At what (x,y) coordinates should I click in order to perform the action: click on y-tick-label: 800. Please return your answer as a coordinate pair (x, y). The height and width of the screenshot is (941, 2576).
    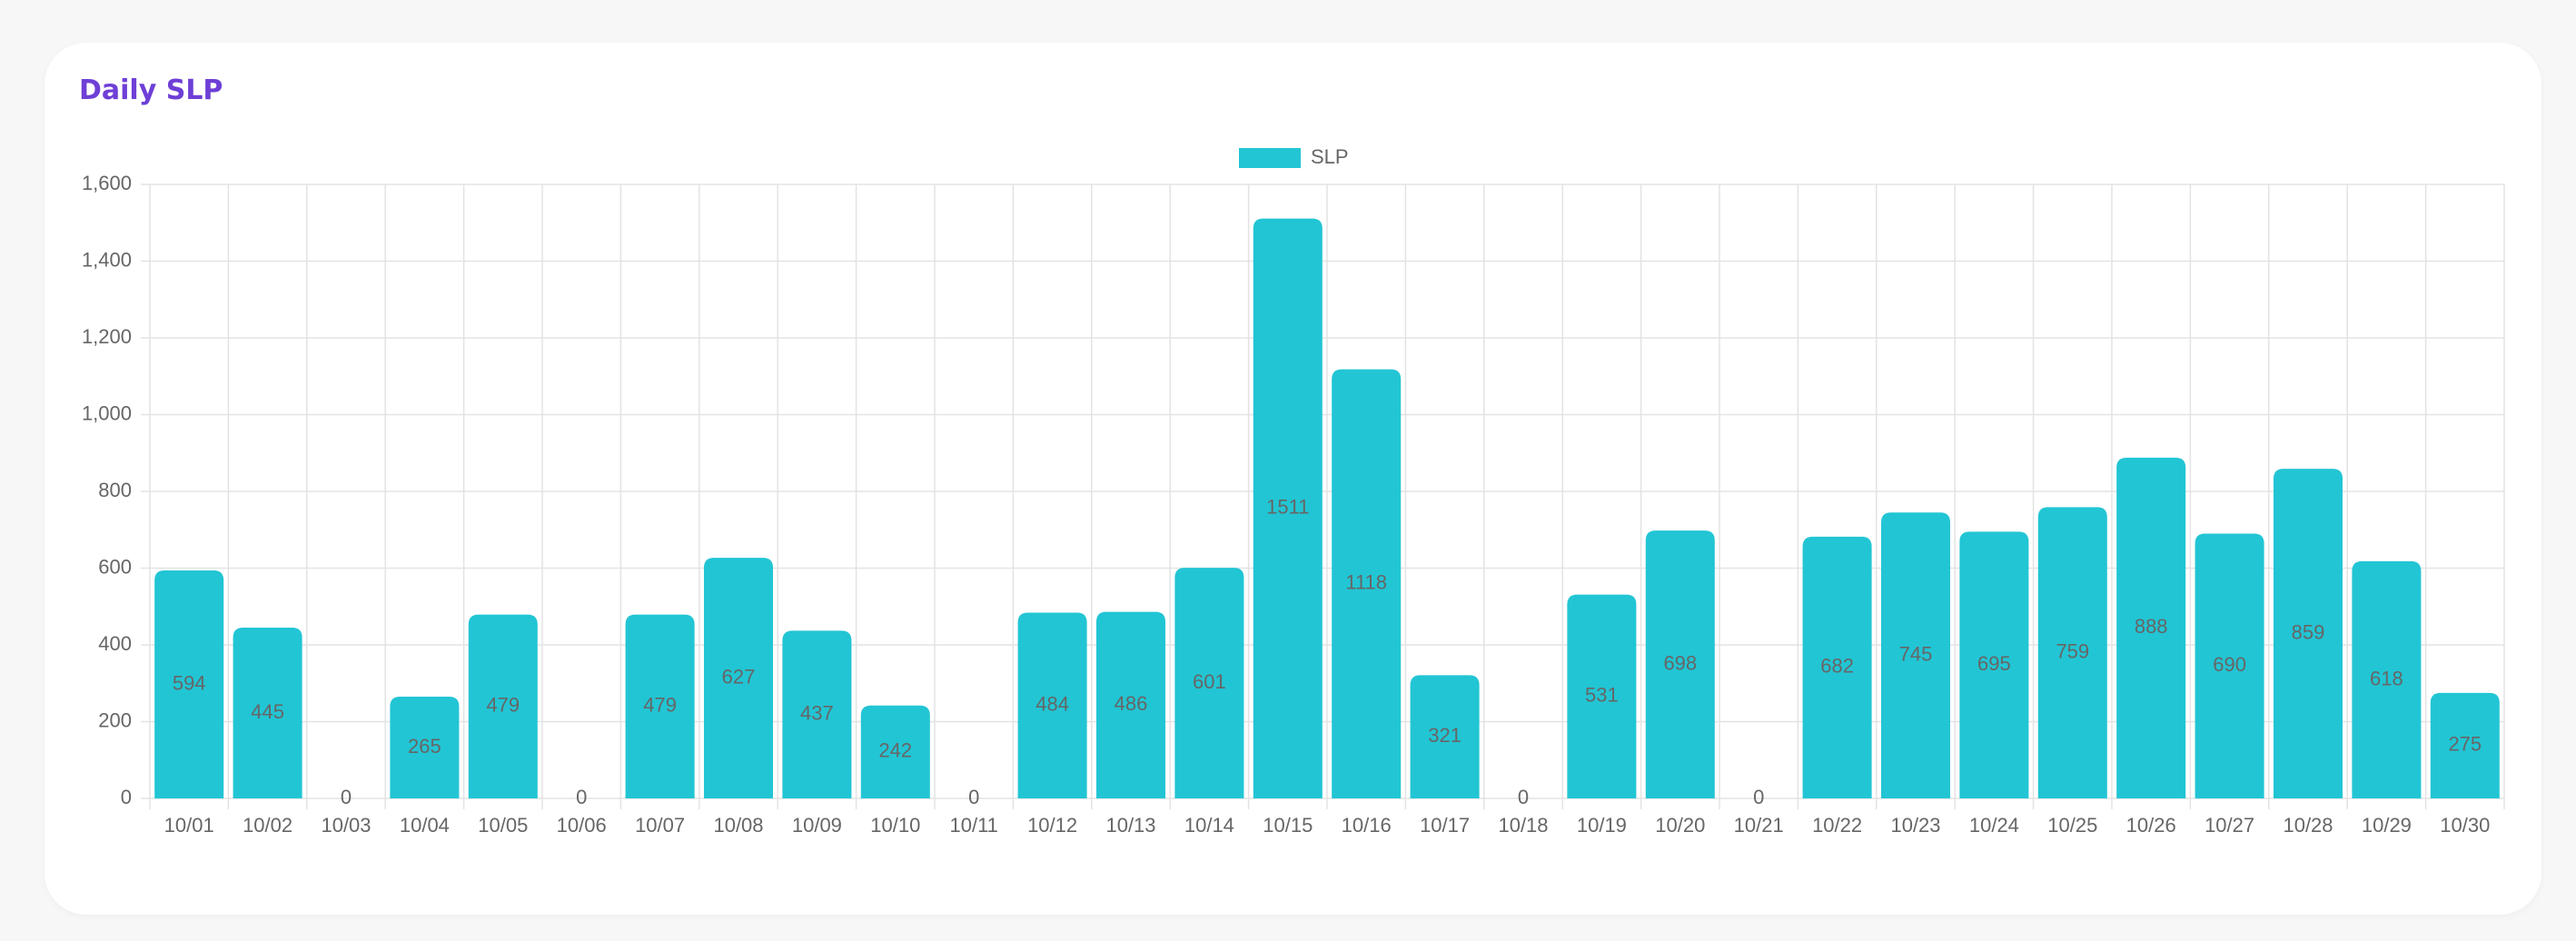
    Looking at the image, I should click on (115, 490).